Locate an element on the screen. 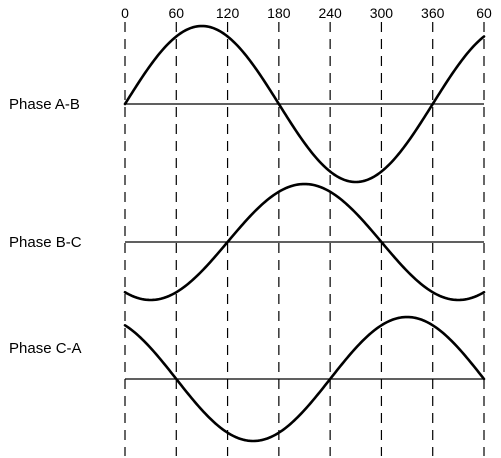 This screenshot has height=458, width=501. angle-tick-label: 300 is located at coordinates (382, 13).